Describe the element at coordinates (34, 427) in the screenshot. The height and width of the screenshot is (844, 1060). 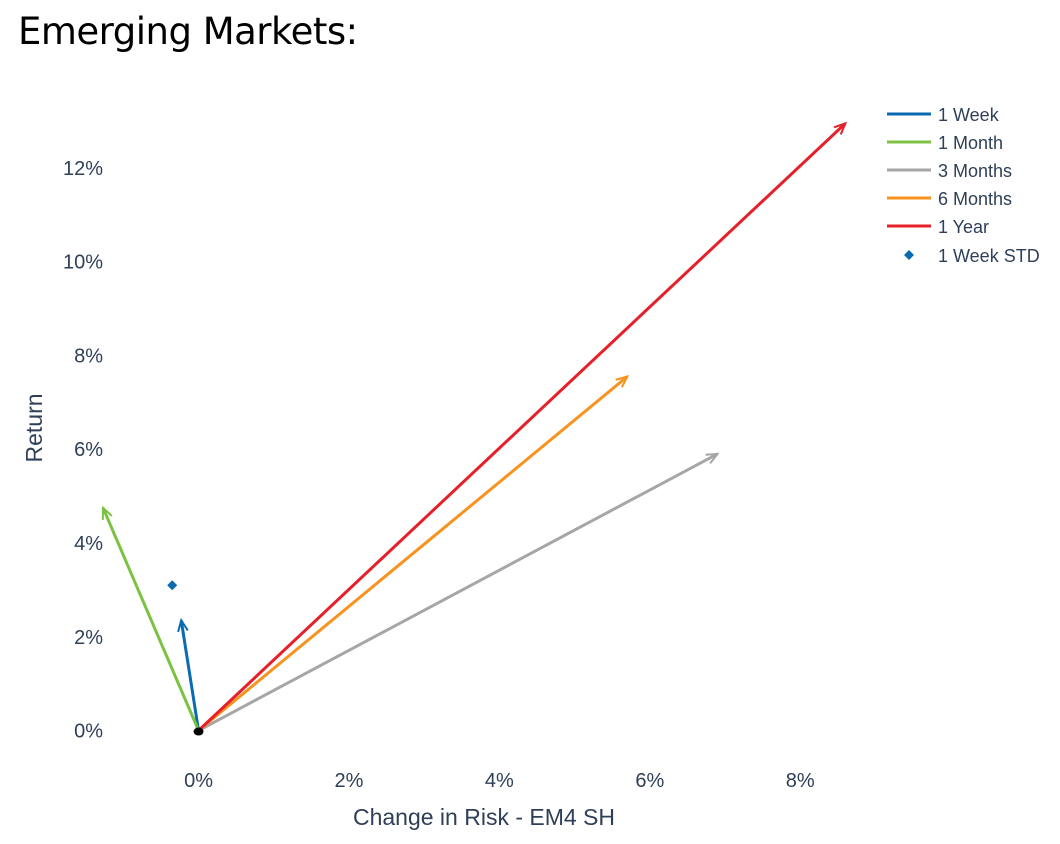
I see `y-axis-title: Return` at that location.